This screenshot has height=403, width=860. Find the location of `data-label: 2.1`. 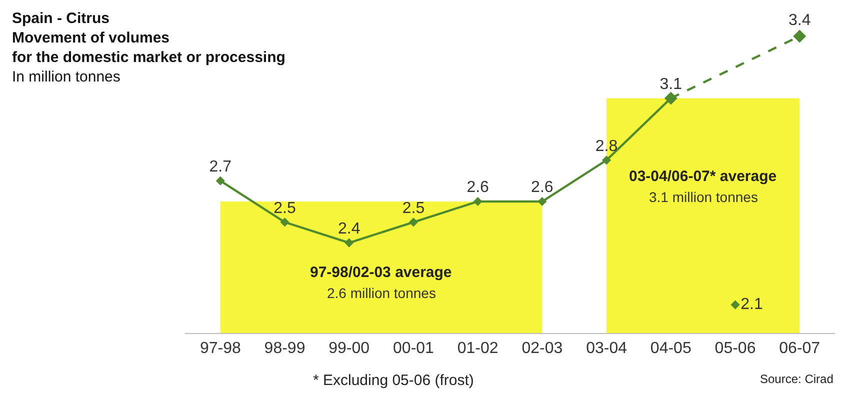

data-label: 2.1 is located at coordinates (751, 304).